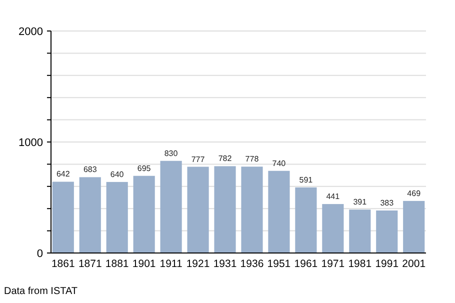 This screenshot has height=303, width=455. What do you see at coordinates (252, 264) in the screenshot?
I see `x-tick-label: 1936` at bounding box center [252, 264].